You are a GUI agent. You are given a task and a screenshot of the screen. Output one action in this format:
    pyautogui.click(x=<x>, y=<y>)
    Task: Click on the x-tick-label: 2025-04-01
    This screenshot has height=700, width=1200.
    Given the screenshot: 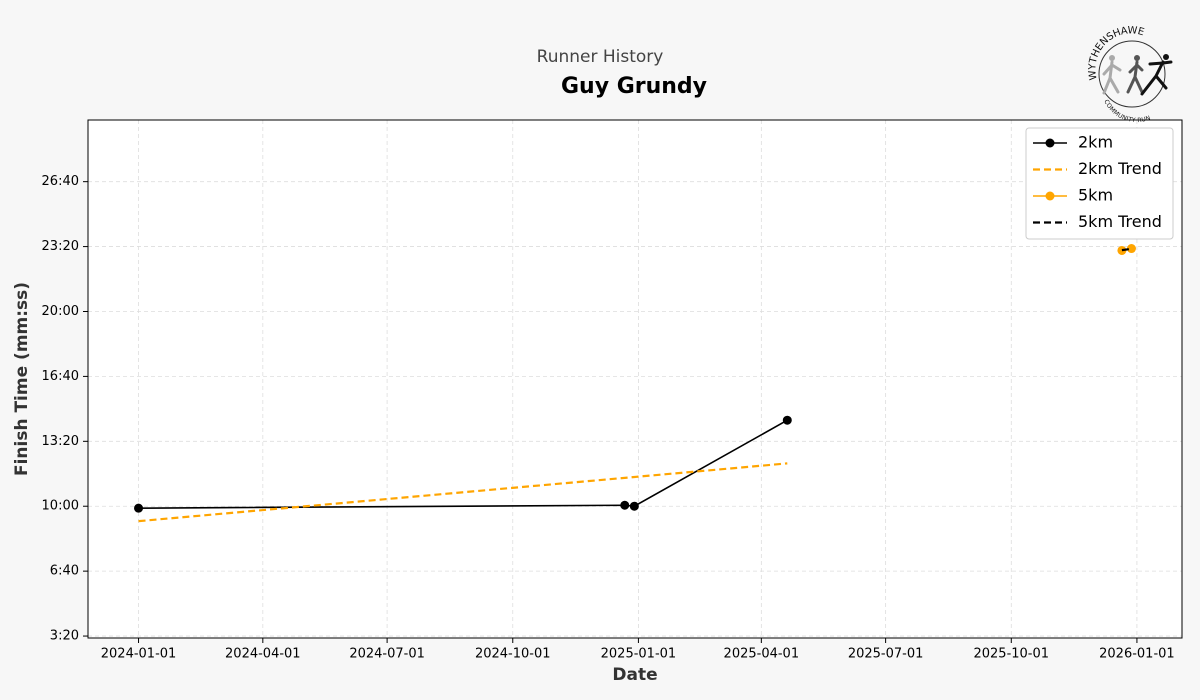 What is the action you would take?
    pyautogui.click(x=762, y=654)
    